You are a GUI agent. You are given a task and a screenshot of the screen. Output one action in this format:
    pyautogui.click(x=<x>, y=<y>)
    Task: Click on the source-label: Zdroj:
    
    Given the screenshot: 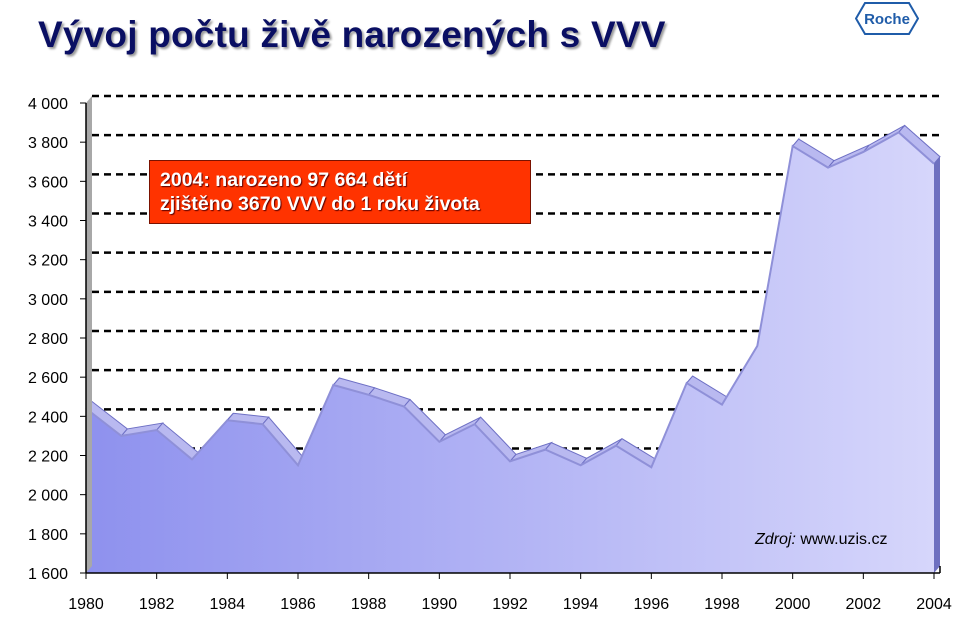 What is the action you would take?
    pyautogui.click(x=775, y=539)
    